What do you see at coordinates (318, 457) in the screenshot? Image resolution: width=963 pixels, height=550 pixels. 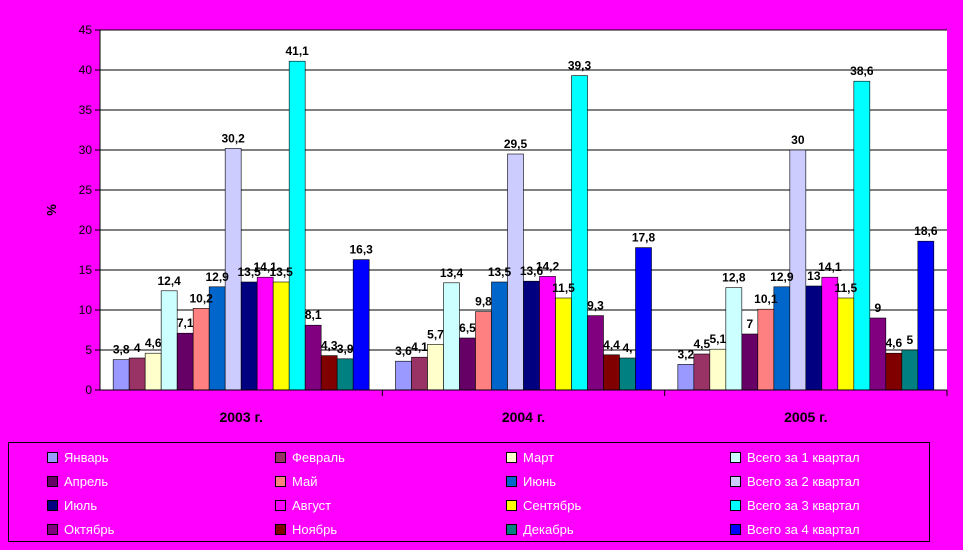 I see `legend-label: Февраль` at bounding box center [318, 457].